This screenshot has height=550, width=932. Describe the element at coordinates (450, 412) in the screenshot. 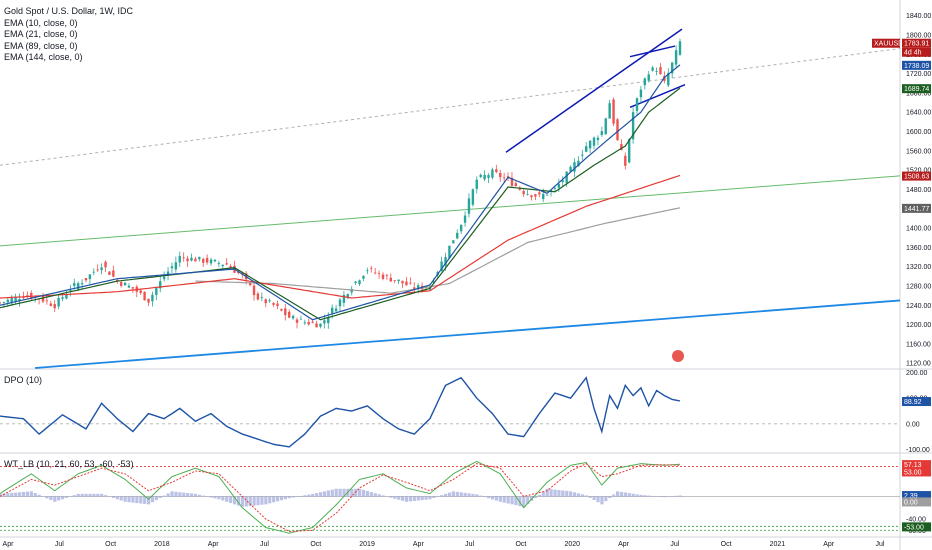

I see `dpo-pane` at that location.